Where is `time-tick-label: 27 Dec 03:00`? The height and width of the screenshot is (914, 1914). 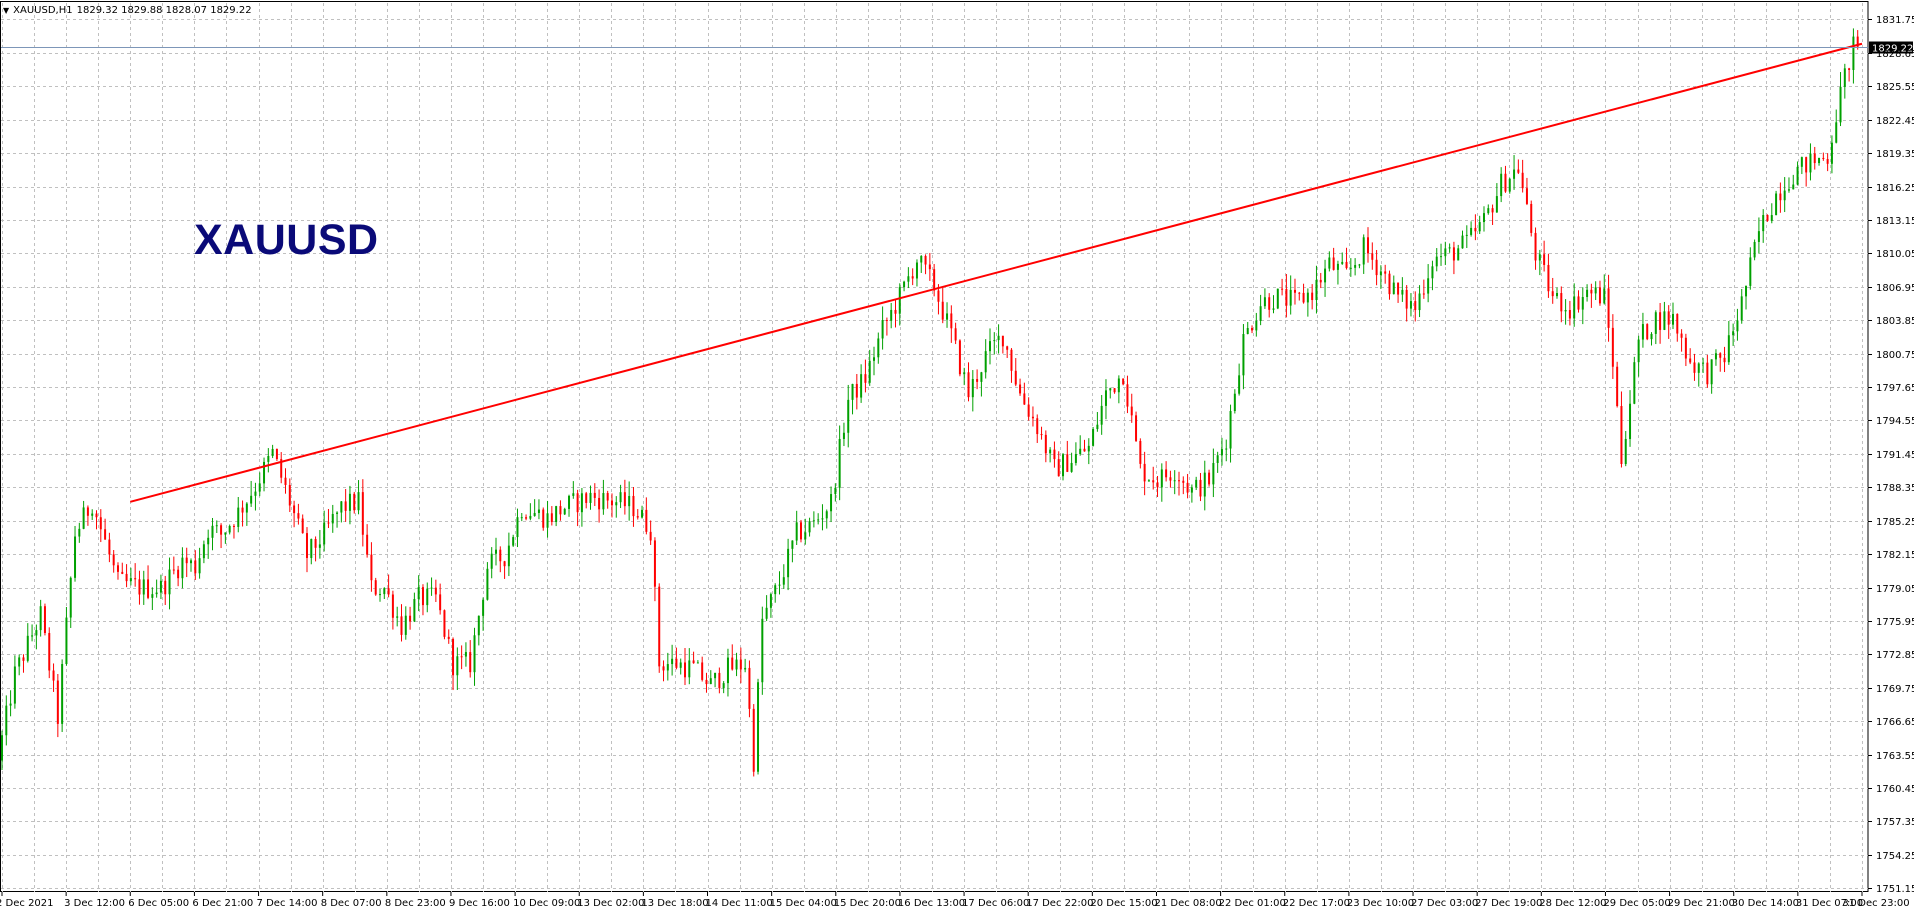 time-tick-label: 27 Dec 03:00 is located at coordinates (1444, 903).